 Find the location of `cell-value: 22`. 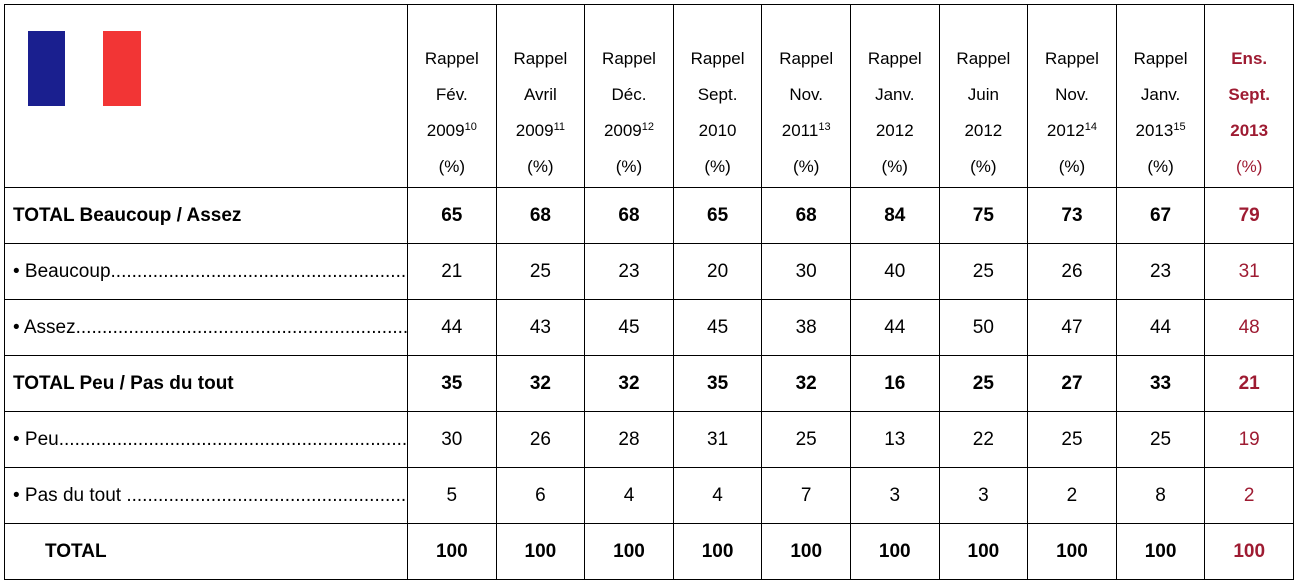

cell-value: 22 is located at coordinates (983, 439).